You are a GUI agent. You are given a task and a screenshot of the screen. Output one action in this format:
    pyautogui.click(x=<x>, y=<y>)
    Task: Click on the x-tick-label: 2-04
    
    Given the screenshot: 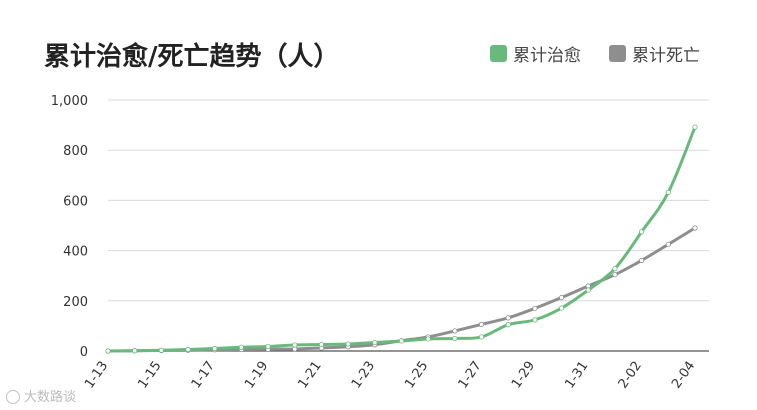 What is the action you would take?
    pyautogui.click(x=683, y=375)
    